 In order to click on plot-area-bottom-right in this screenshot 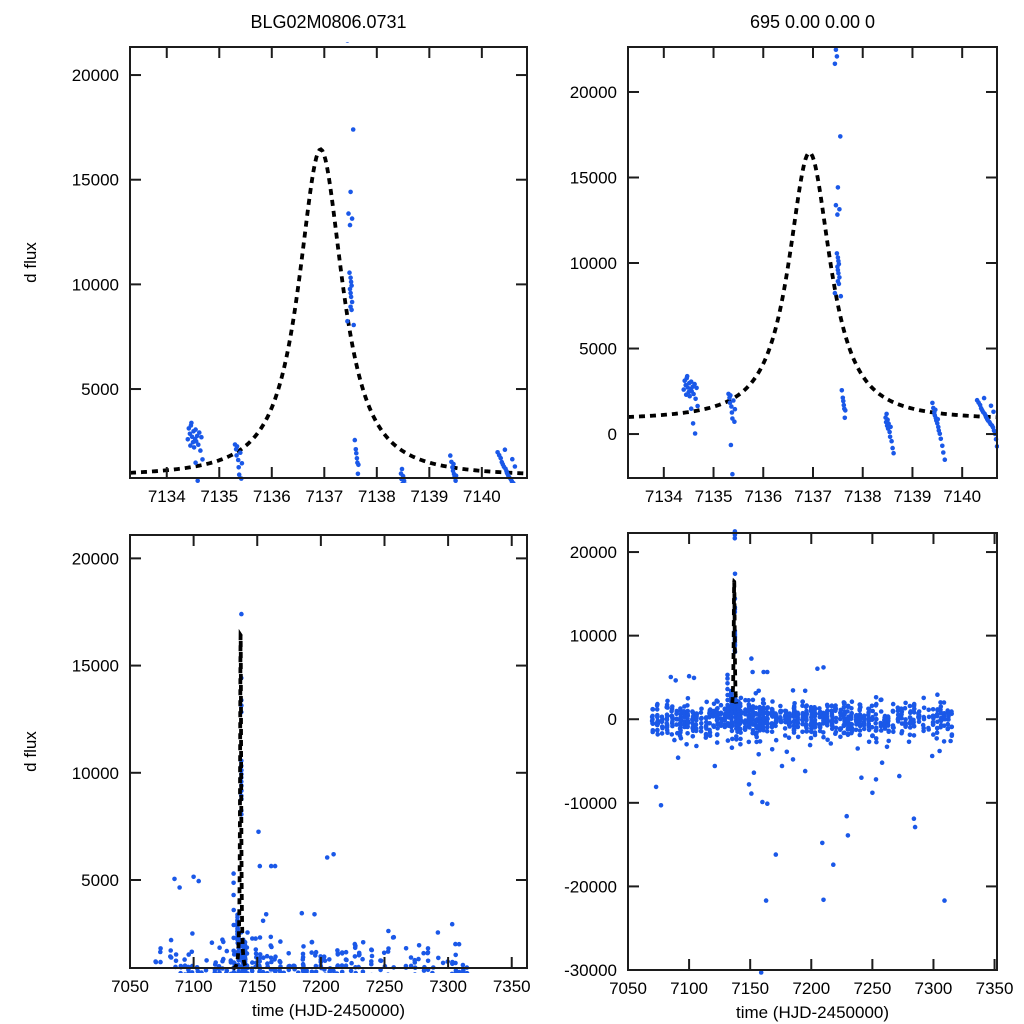, I will do `click(802, 752)`.